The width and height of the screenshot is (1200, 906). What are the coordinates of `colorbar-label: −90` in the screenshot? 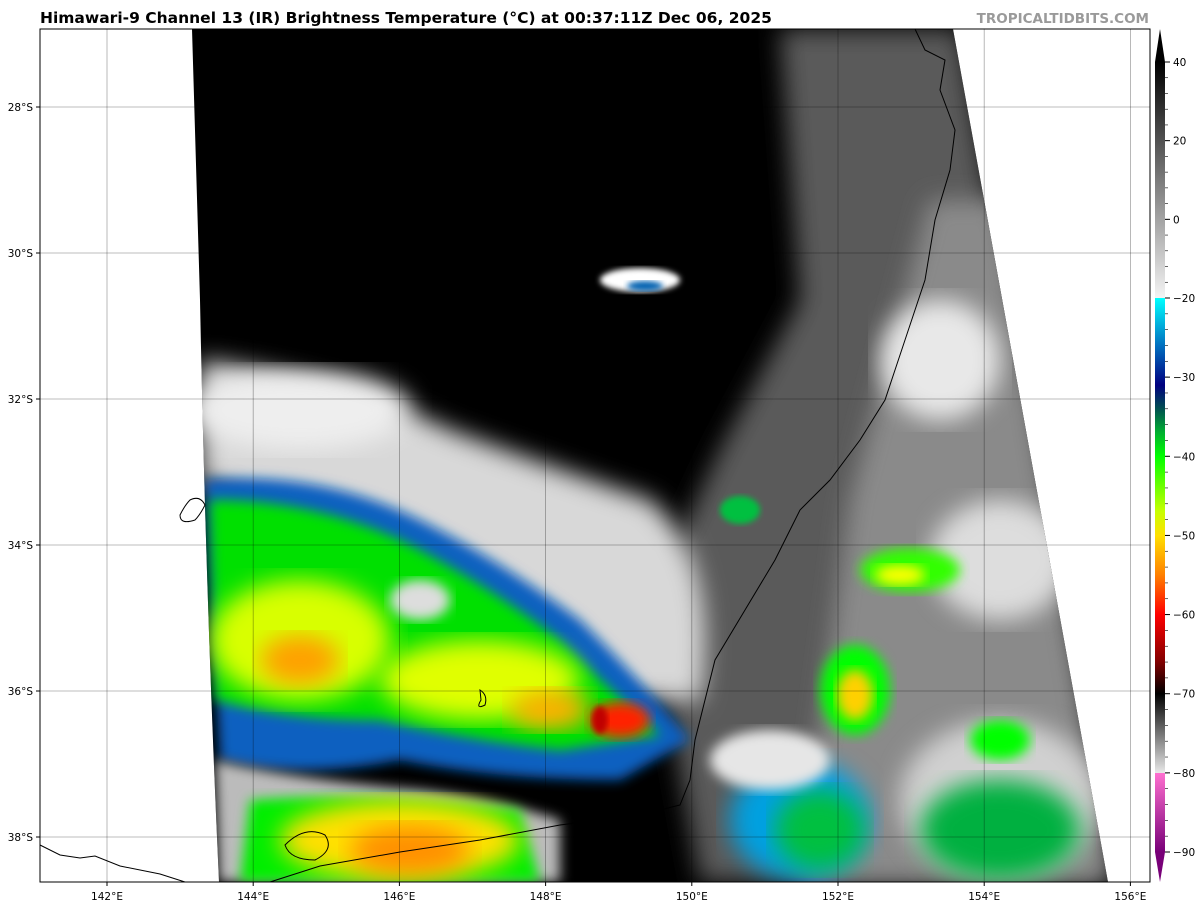 It's located at (1184, 853).